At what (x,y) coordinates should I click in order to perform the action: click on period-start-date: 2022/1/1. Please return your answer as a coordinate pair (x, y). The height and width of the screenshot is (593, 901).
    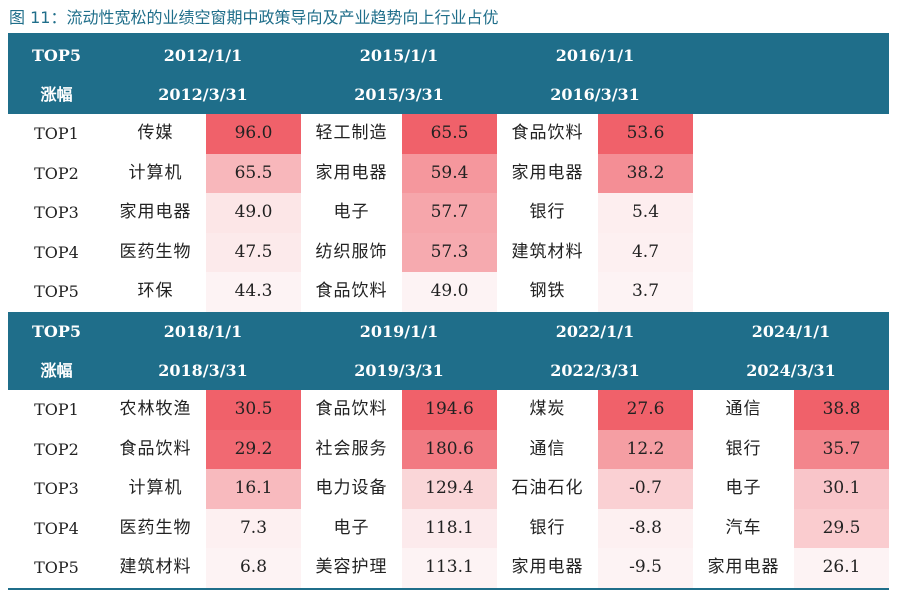
    Looking at the image, I should click on (595, 331).